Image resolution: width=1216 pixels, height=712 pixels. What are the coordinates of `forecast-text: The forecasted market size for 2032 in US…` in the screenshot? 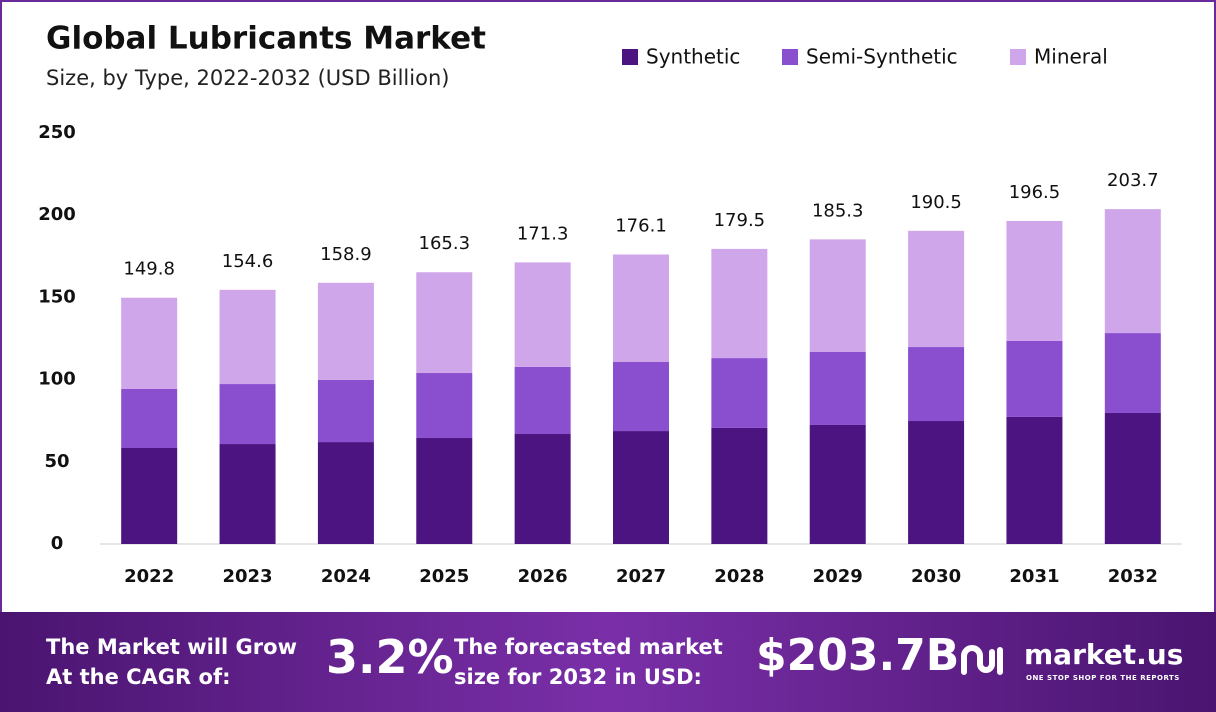 It's located at (588, 662).